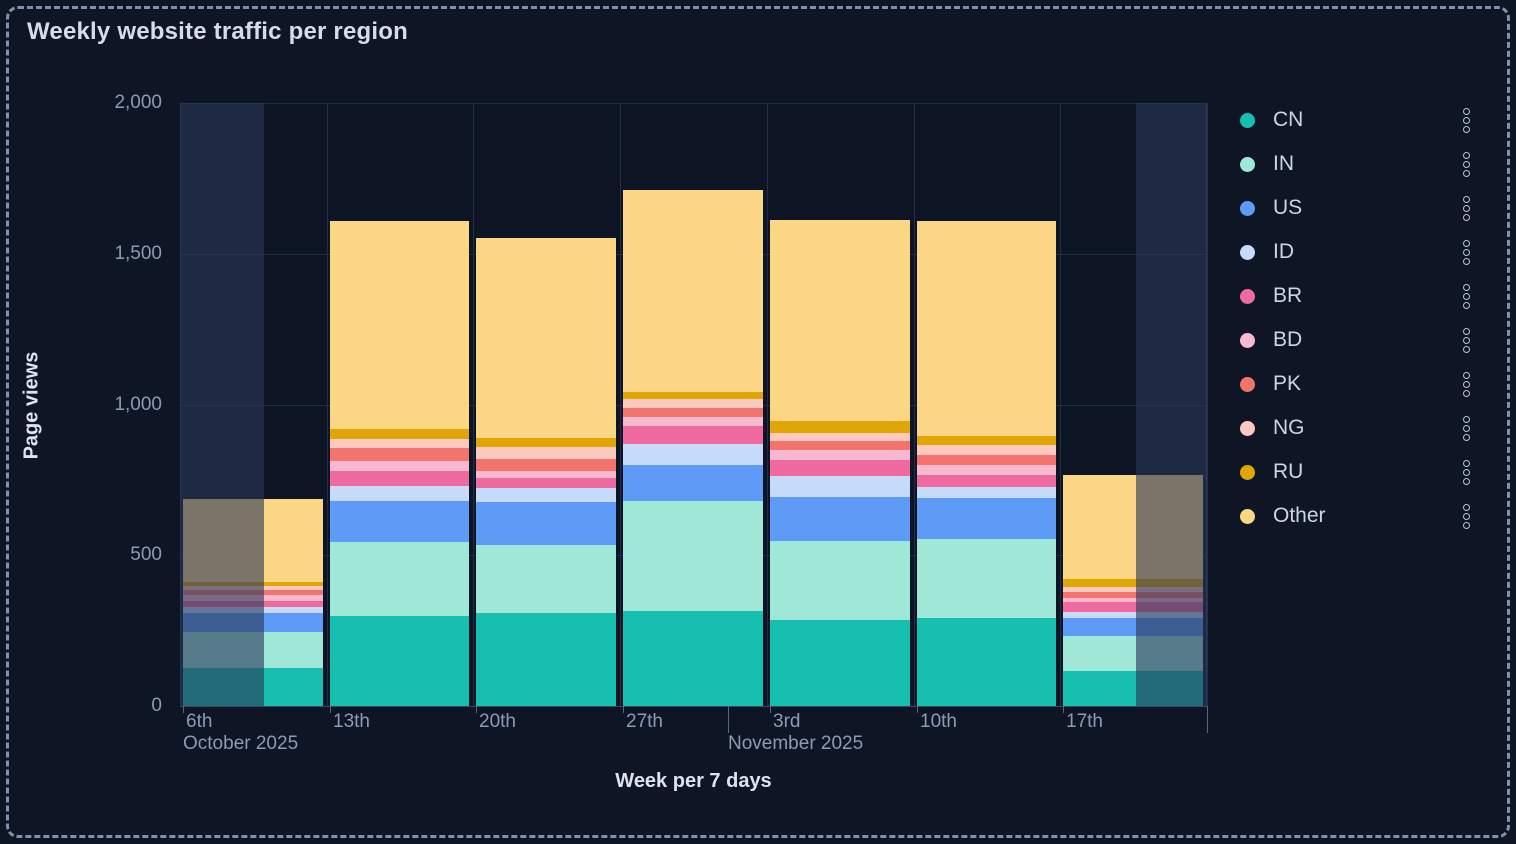 The width and height of the screenshot is (1516, 844). Describe the element at coordinates (693, 781) in the screenshot. I see `x-axis-title: Week per 7 days` at that location.